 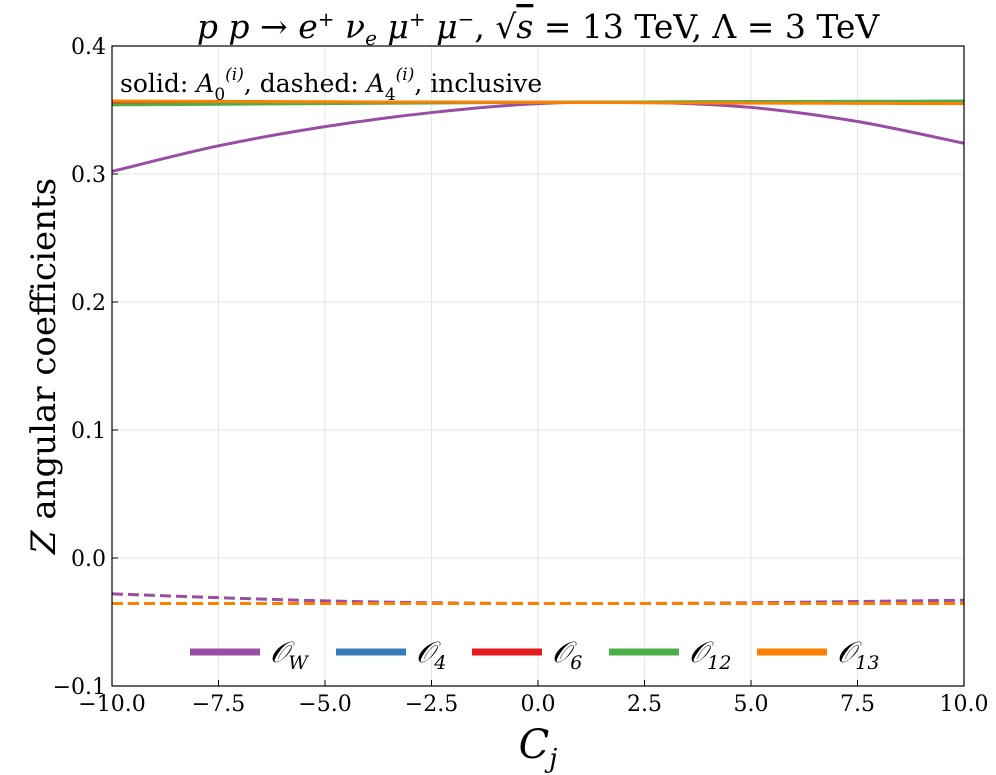 What do you see at coordinates (431, 704) in the screenshot?
I see `x-tick-label: −2.5` at bounding box center [431, 704].